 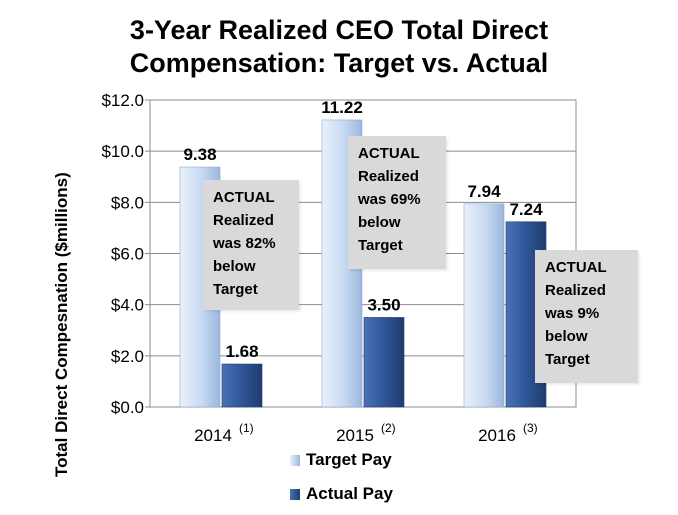 What do you see at coordinates (526, 209) in the screenshot?
I see `data-label-actual-pay-2016: 7.24` at bounding box center [526, 209].